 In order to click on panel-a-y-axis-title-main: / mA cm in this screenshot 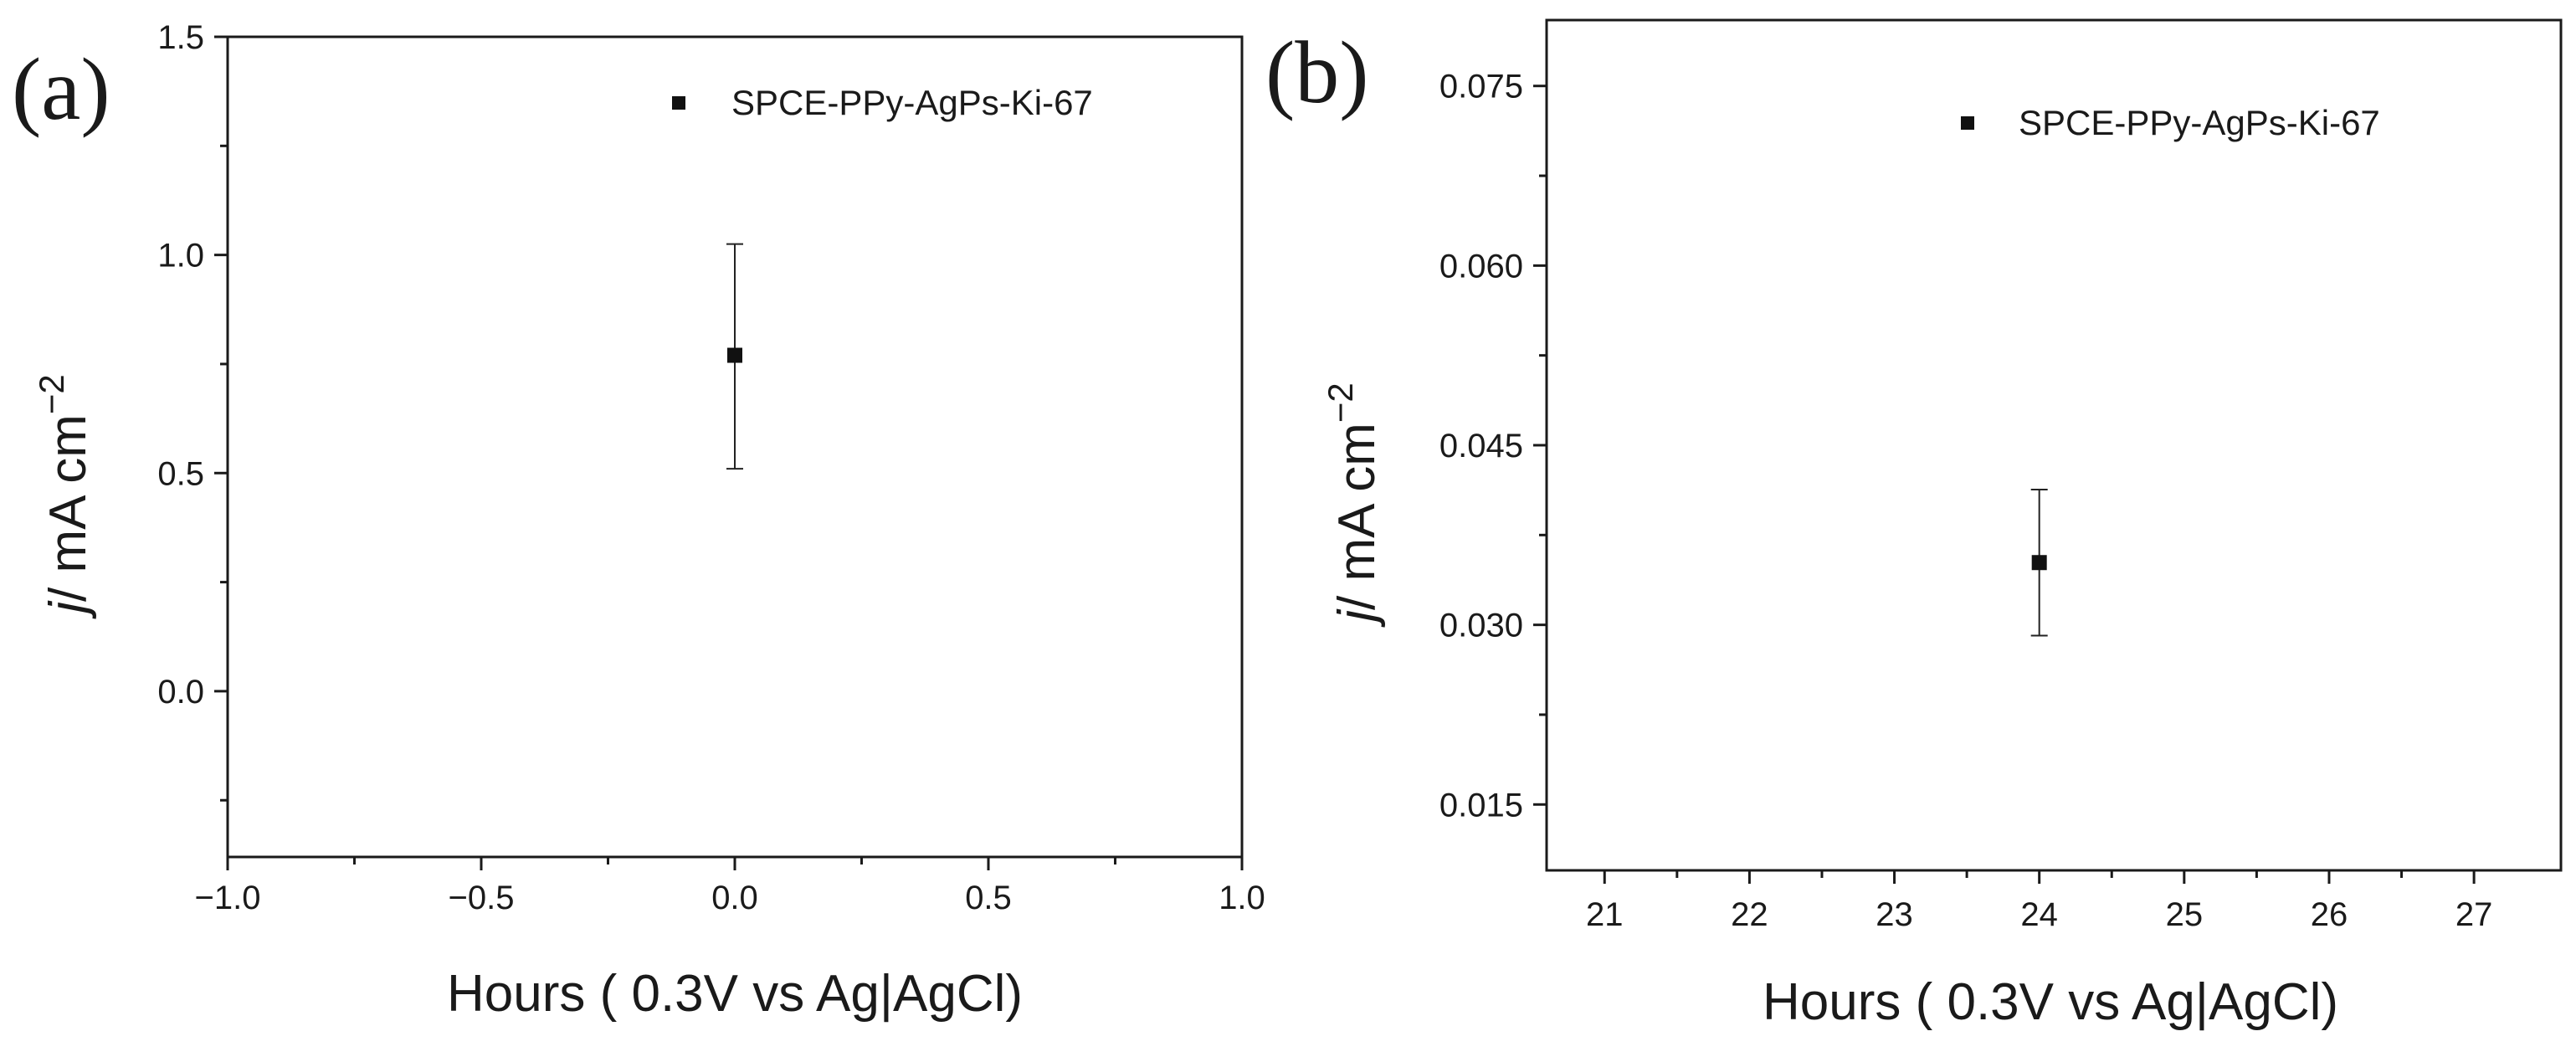, I will do `click(68, 508)`.